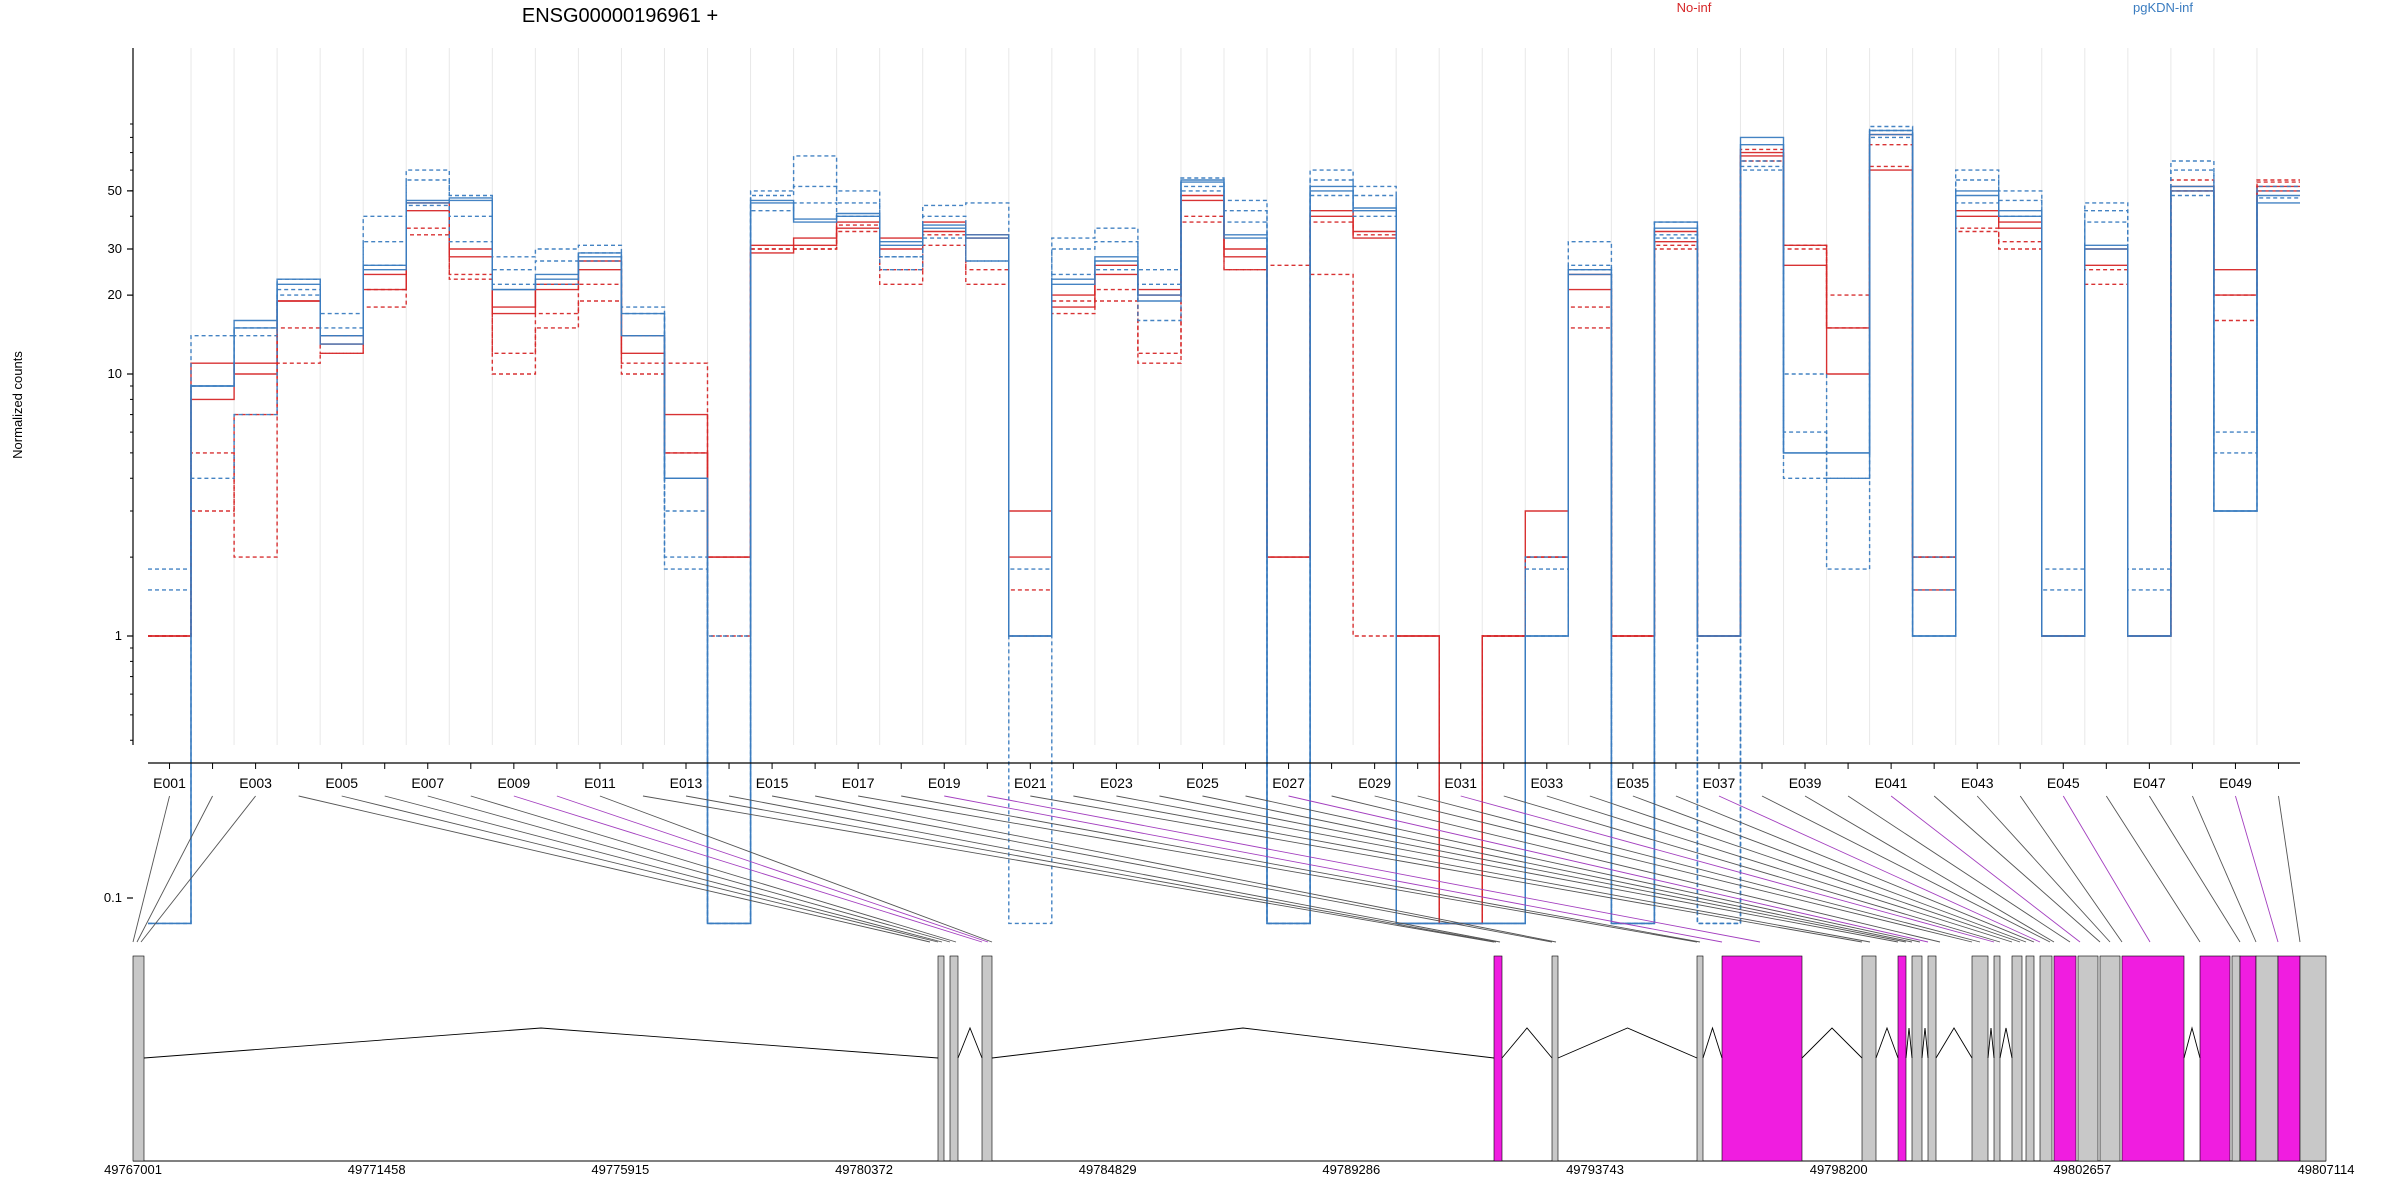 This screenshot has height=1200, width=2400. I want to click on x-tick-label: E005, so click(341, 783).